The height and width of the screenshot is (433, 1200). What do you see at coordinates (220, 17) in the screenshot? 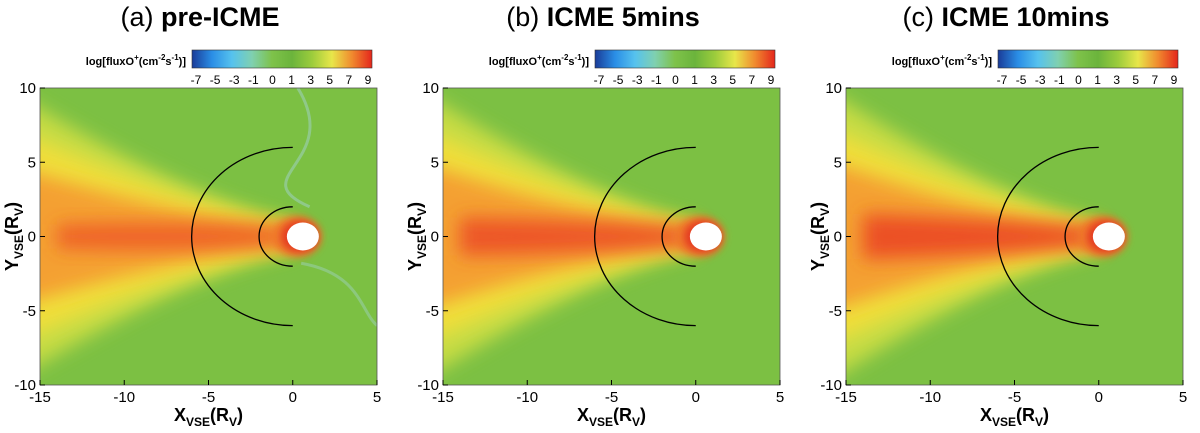
I see `panel-title-text: pre-ICME` at bounding box center [220, 17].